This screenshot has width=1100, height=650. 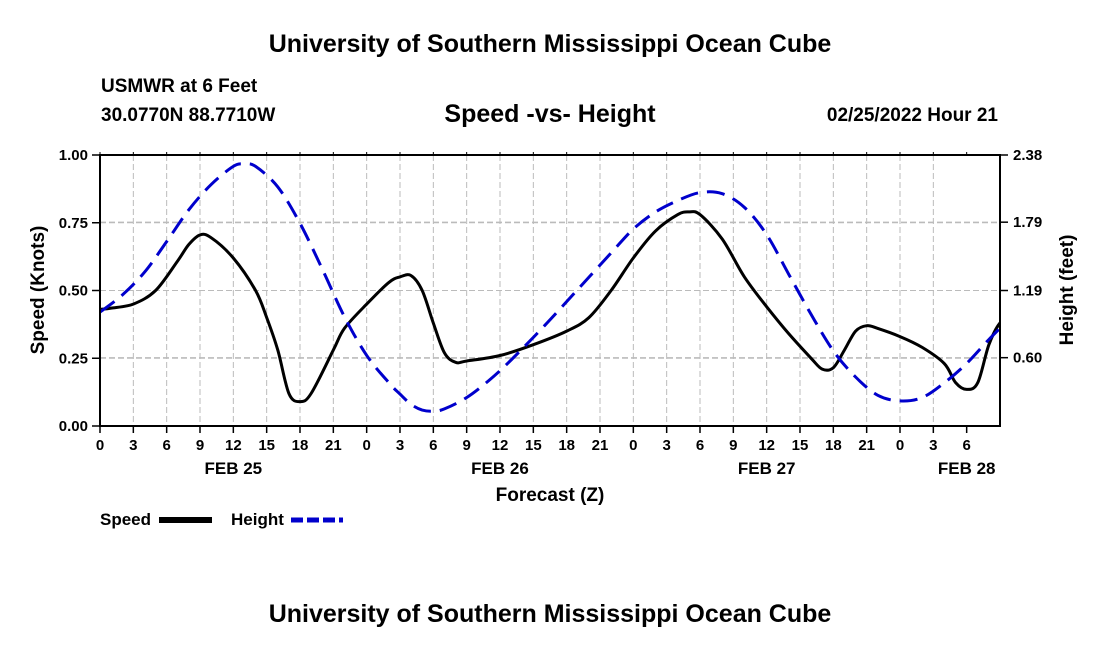 What do you see at coordinates (550, 114) in the screenshot?
I see `chart-subtitle: Speed -vs- Height` at bounding box center [550, 114].